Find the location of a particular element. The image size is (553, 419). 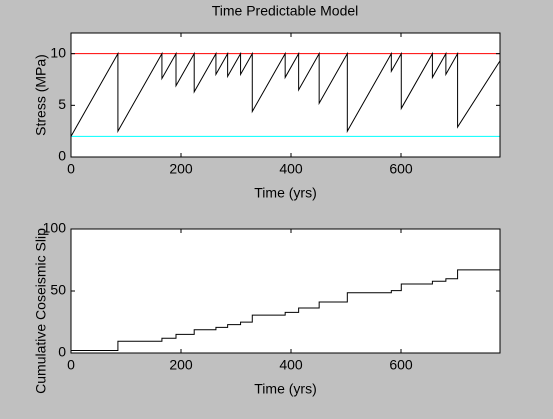

y-tick-label: 5 is located at coordinates (62, 104).